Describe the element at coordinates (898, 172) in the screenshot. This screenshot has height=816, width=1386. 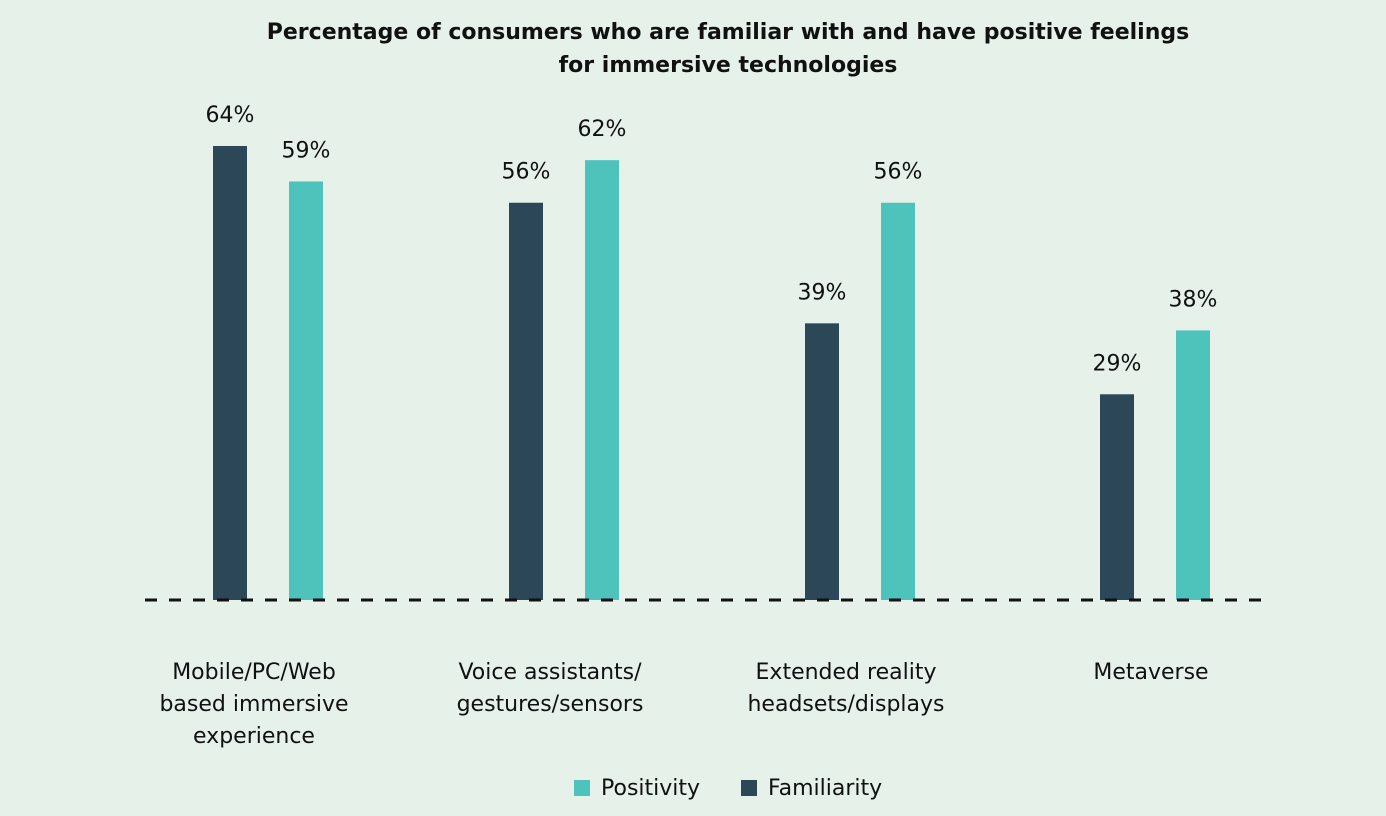
I see `data-label-positivity-2: 56%` at that location.